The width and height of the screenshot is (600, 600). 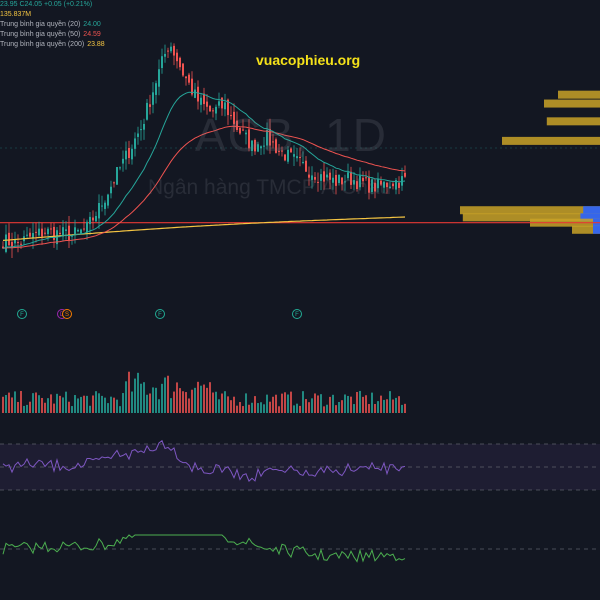 What do you see at coordinates (52, 35) in the screenshot?
I see `ma50-legend: Trung bình gia quyền (50) 24.59` at bounding box center [52, 35].